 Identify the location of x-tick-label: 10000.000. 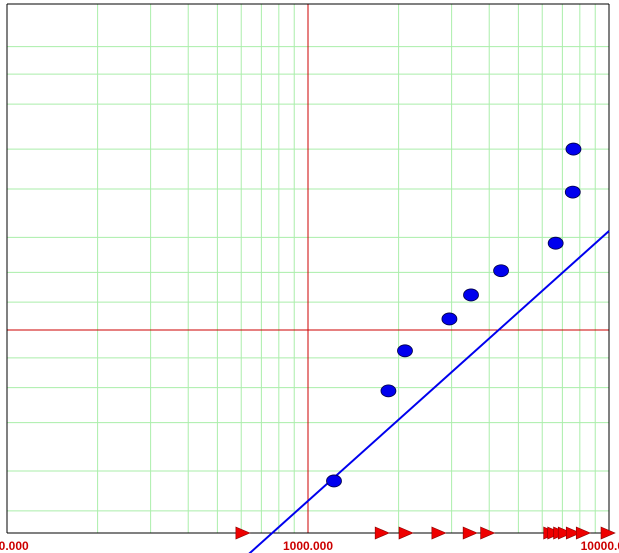
(600, 546).